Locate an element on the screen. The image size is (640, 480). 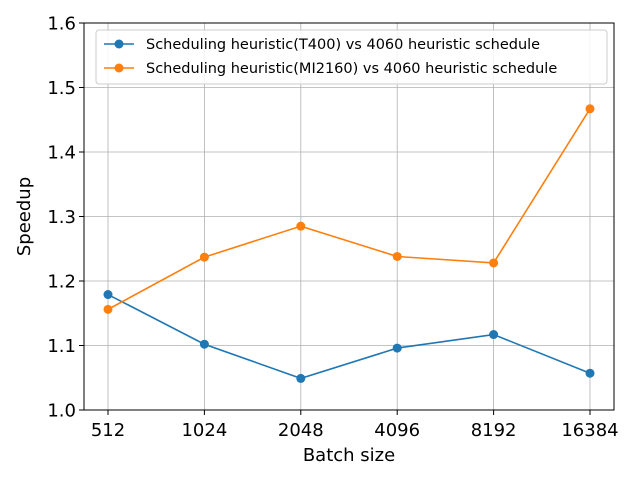
y-tick-label: 1.1 is located at coordinates (61, 346).